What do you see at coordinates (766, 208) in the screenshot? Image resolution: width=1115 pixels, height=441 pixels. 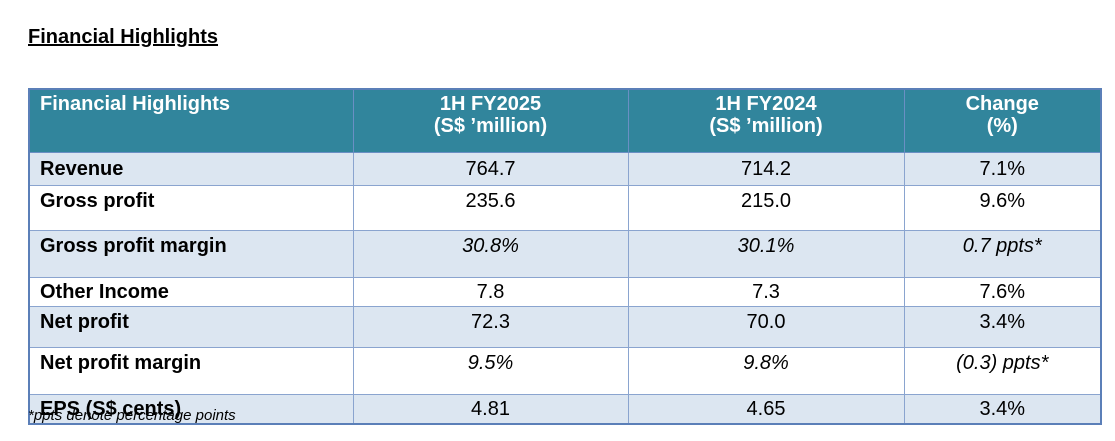 I see `cell-fy2024: 215.0` at bounding box center [766, 208].